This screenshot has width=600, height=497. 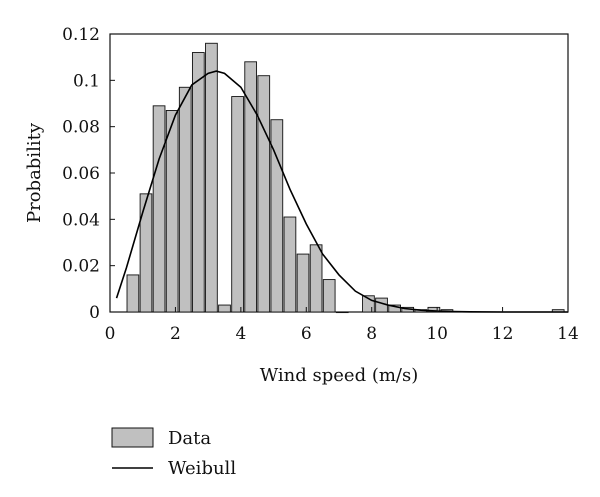 I want to click on y-tick-label: 0.04, so click(x=81, y=220).